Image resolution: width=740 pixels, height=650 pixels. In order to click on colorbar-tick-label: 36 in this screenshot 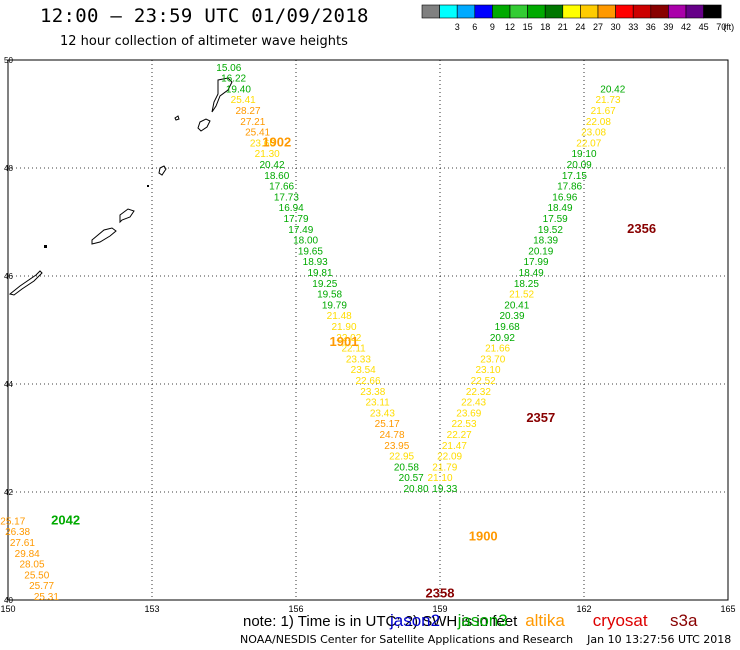, I will do `click(651, 27)`.